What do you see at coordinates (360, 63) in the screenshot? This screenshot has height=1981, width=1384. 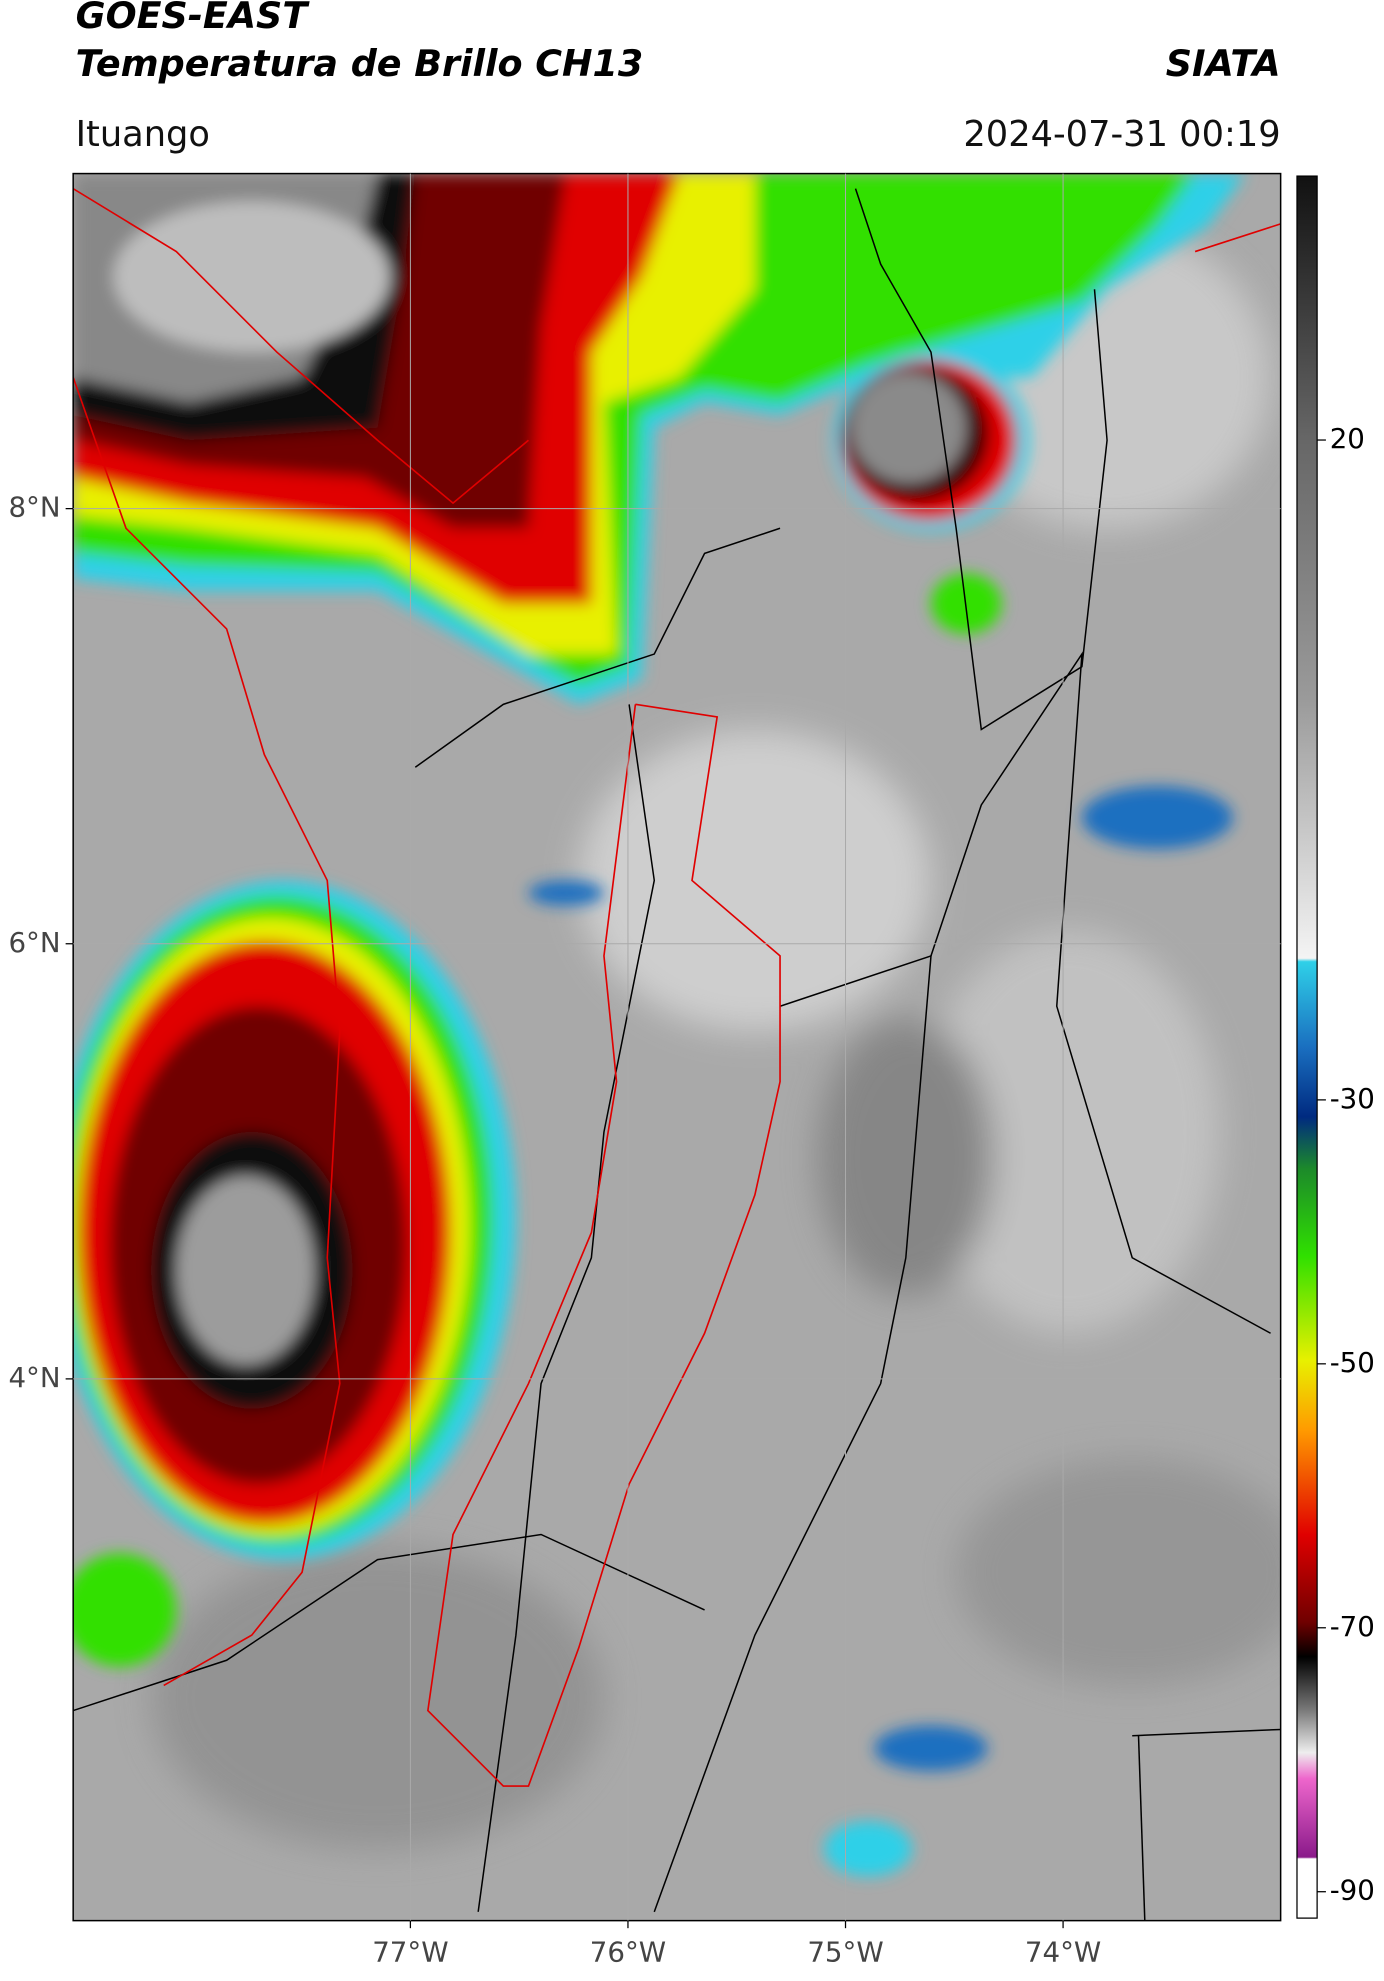 I see `subtitle: Temperatura de Brillo CH13` at bounding box center [360, 63].